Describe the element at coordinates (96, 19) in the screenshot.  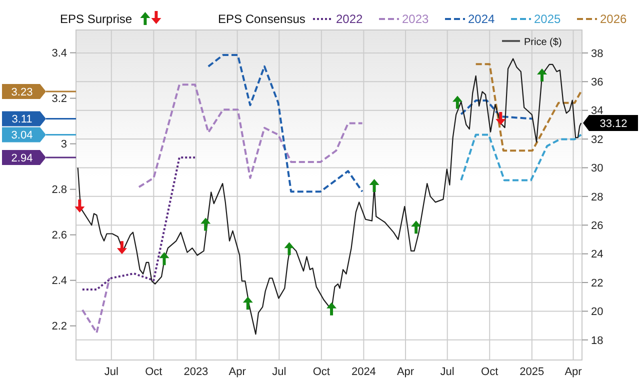
I see `text: EPS Surprise` at that location.